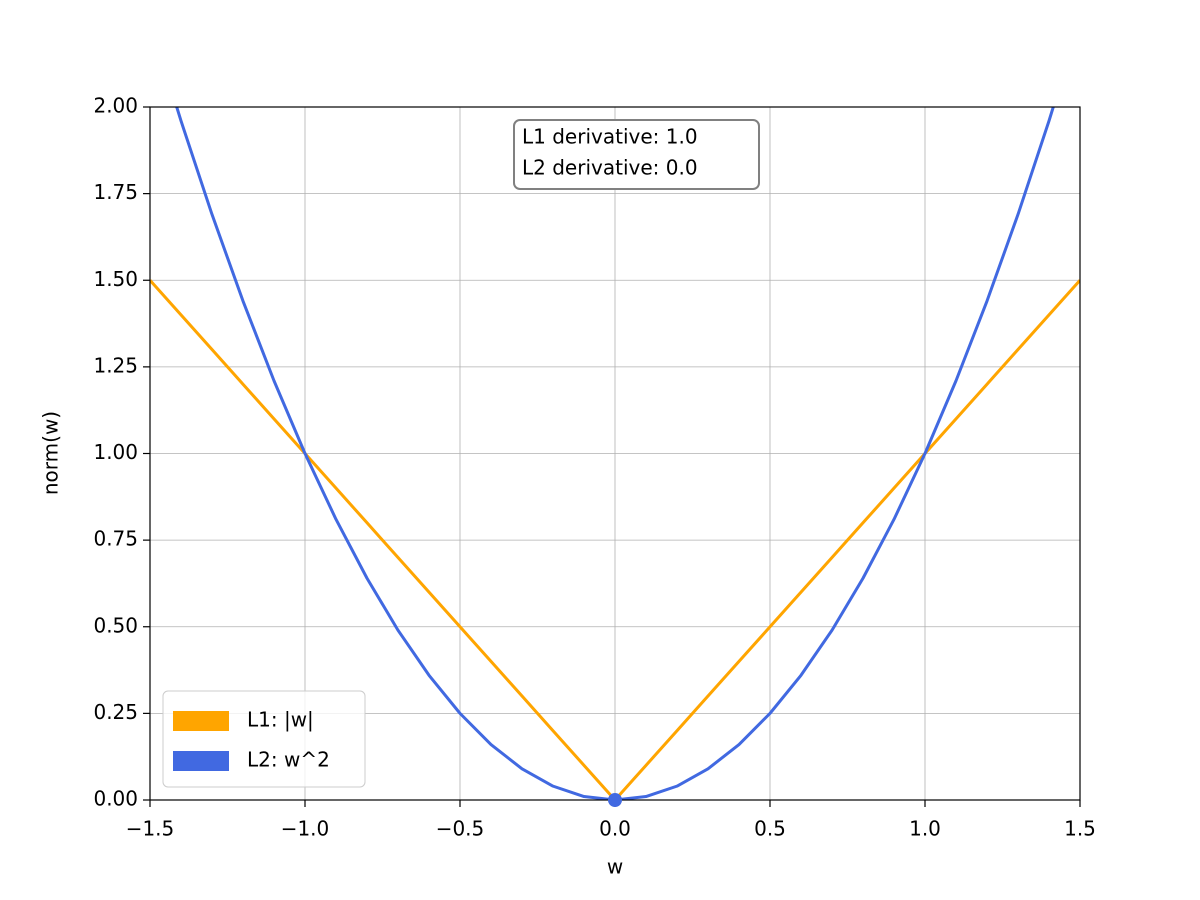  I want to click on x-tick-label: 1.0, so click(925, 829).